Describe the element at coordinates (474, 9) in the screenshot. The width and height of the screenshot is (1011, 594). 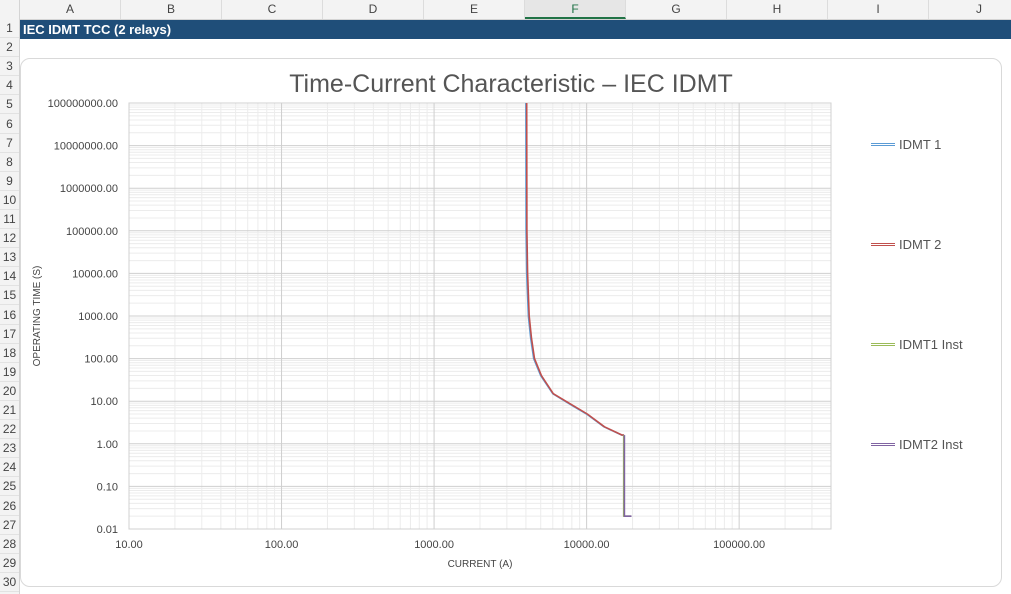
I see `column-header-e: E` at that location.